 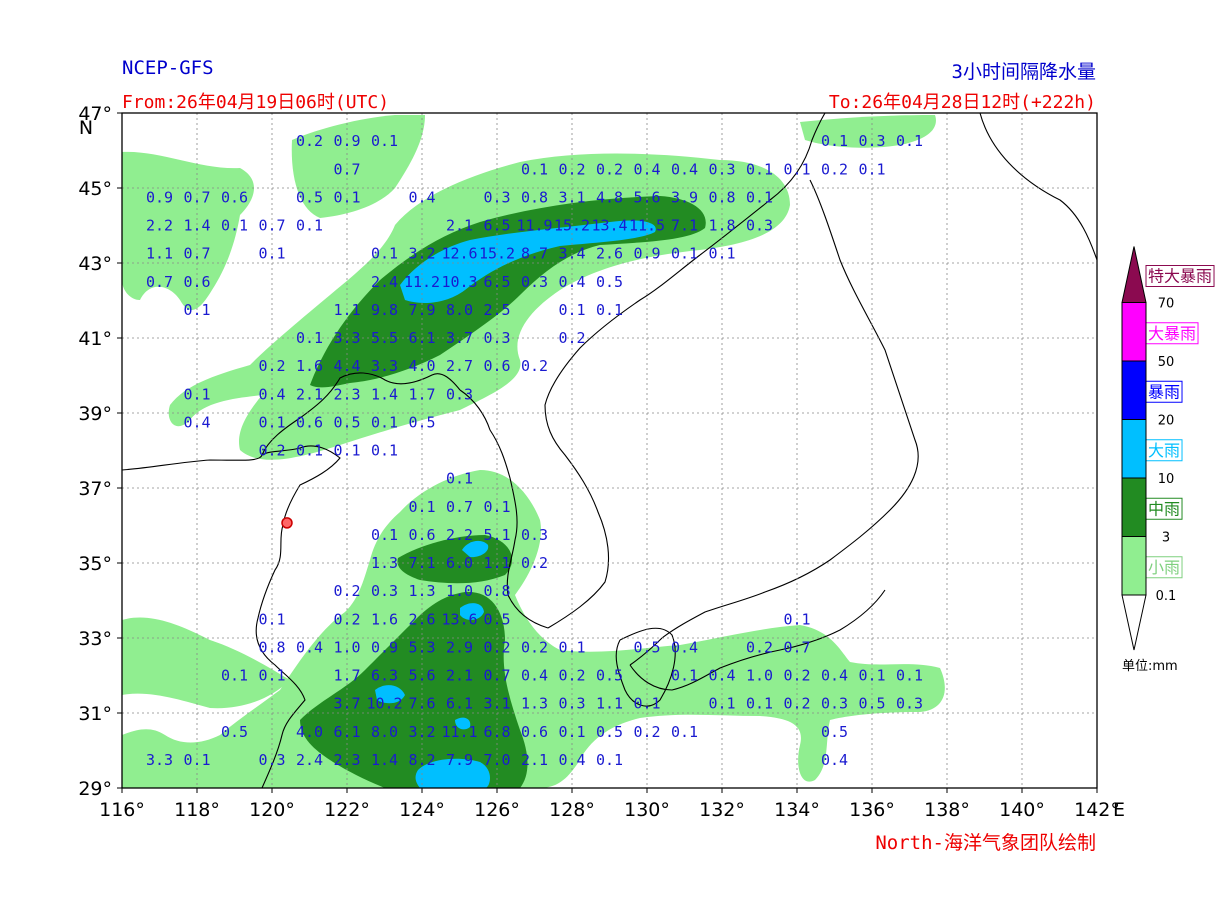 I want to click on precip-value-label: 9.8, so click(x=384, y=310).